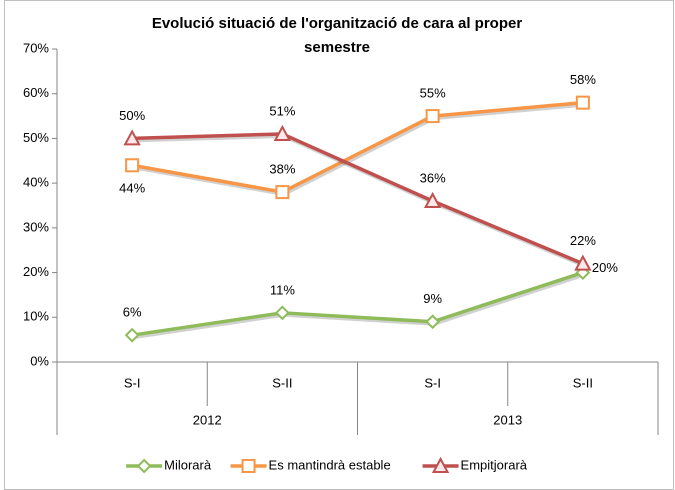 The width and height of the screenshot is (675, 490). I want to click on y-tick-label: 50%, so click(36, 137).